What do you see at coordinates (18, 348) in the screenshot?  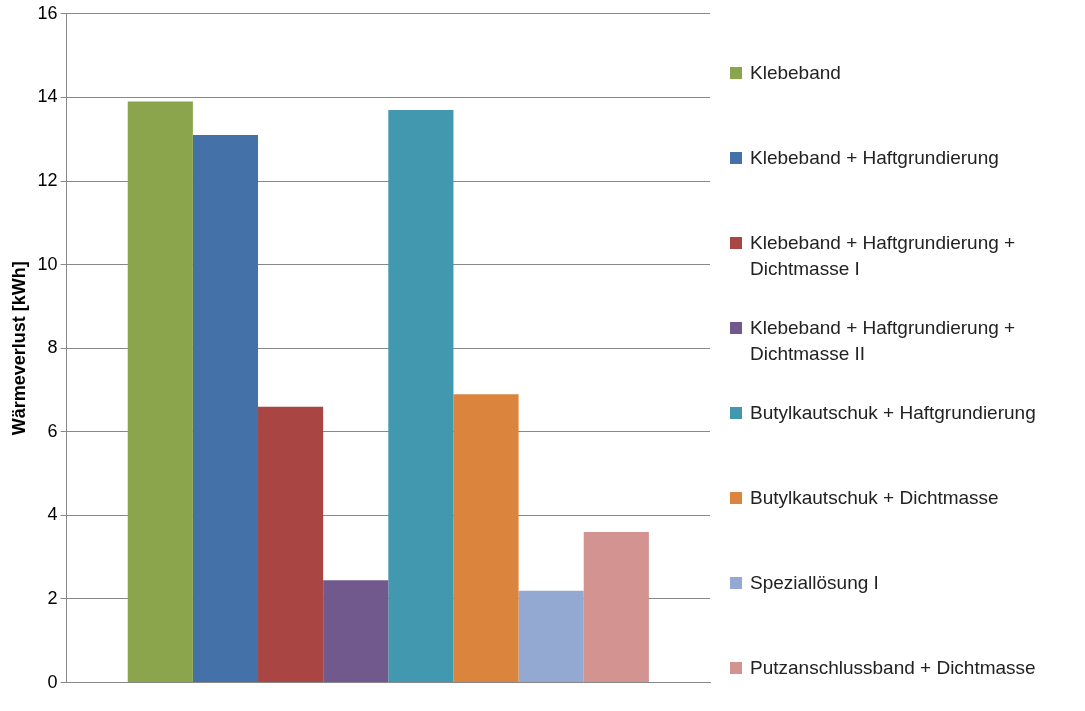 I see `y-axis-title: Wärmeverlust [kWh]` at bounding box center [18, 348].